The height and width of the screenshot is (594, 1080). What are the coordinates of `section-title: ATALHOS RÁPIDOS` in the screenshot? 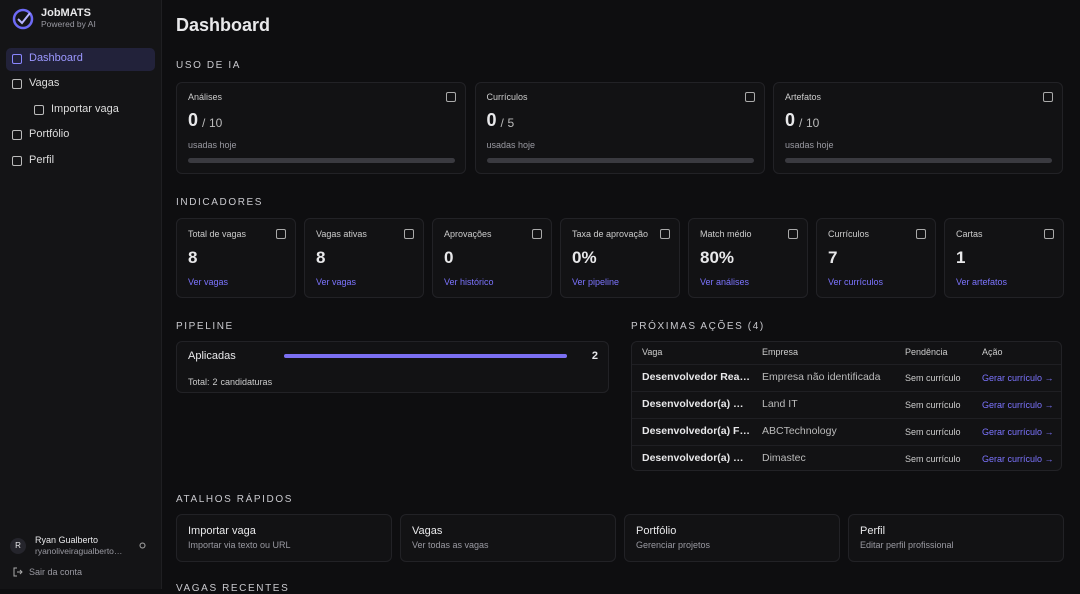 It's located at (234, 499).